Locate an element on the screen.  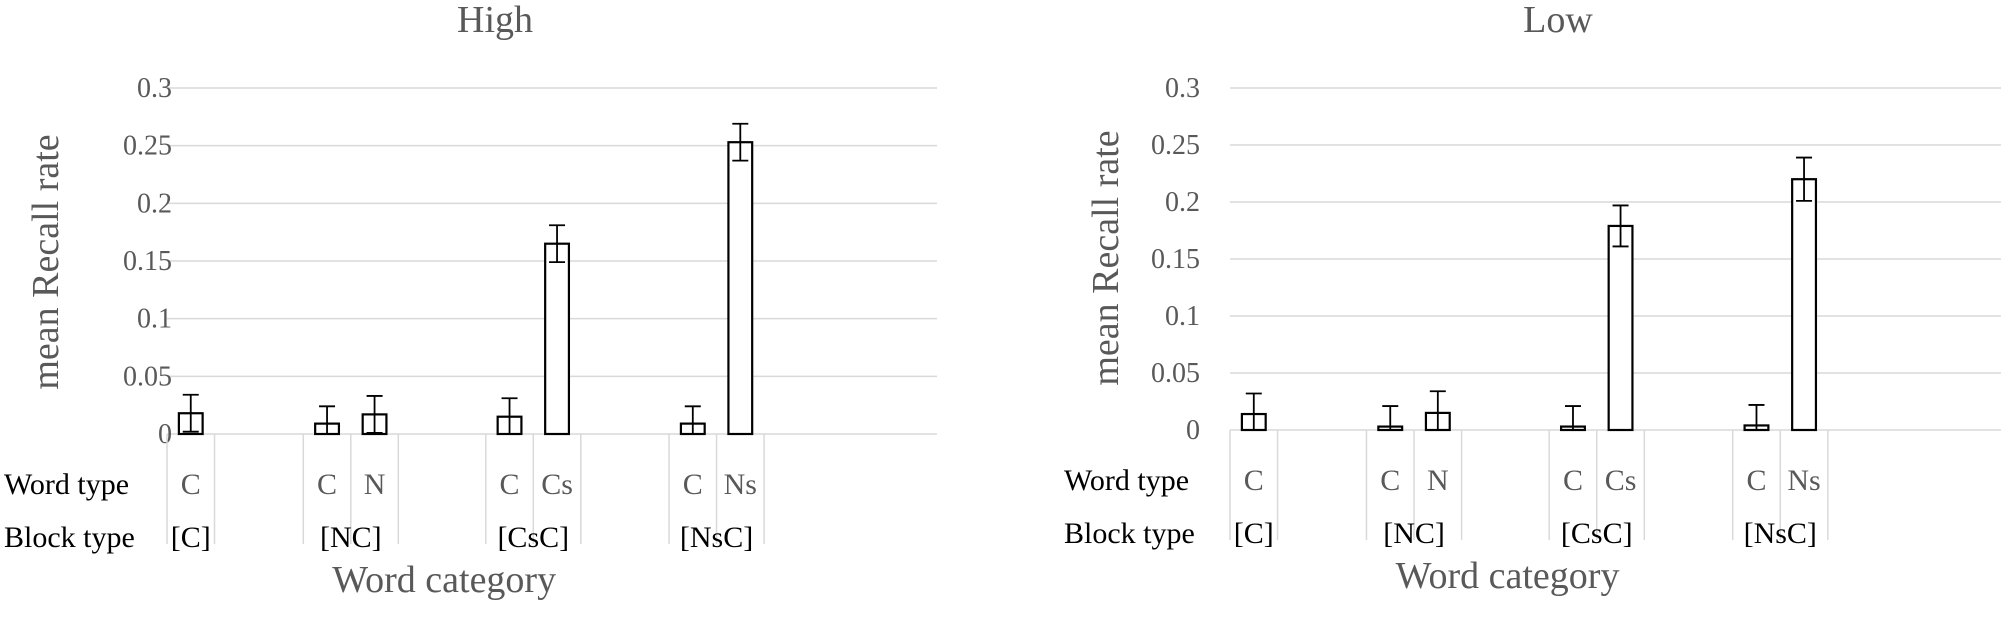
chart-title: Low is located at coordinates (1558, 20).